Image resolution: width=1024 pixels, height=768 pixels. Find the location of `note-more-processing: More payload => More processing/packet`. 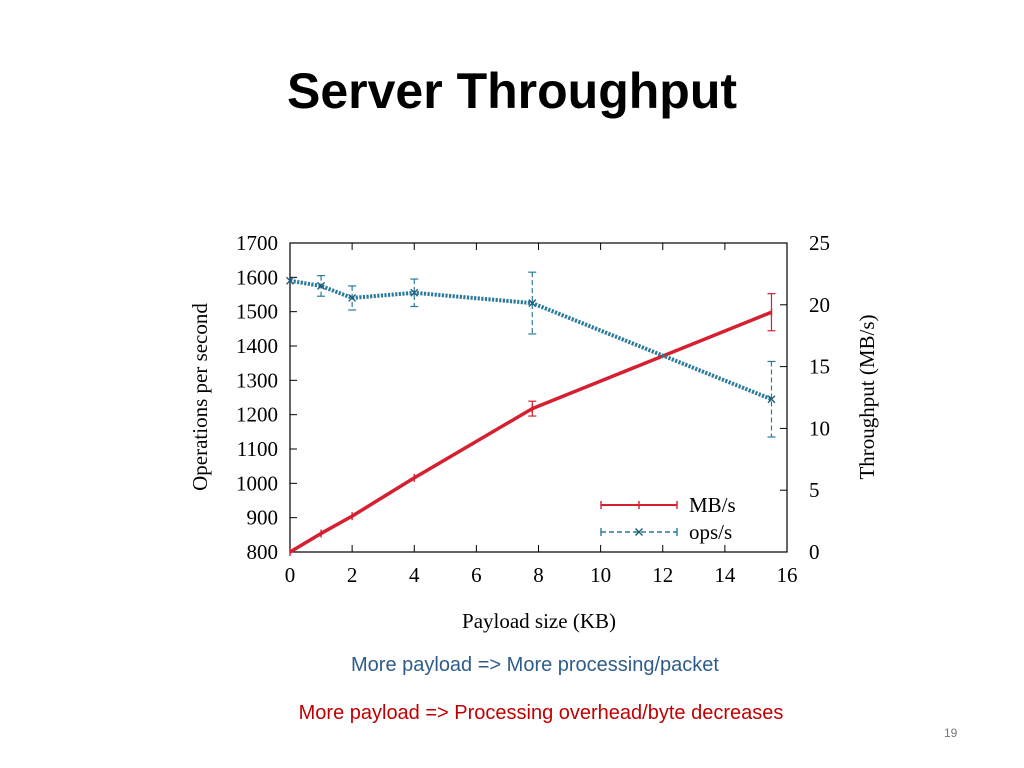

note-more-processing: More payload => More processing/packet is located at coordinates (535, 665).